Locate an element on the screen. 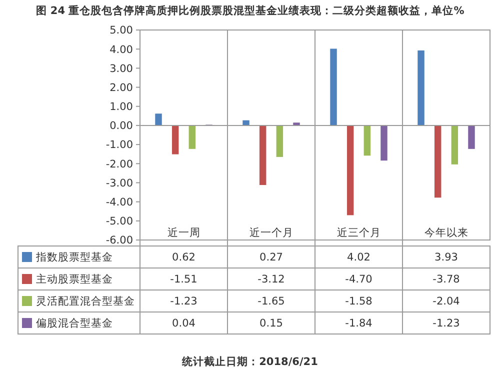 The width and height of the screenshot is (500, 379). data-label: 3.93 is located at coordinates (446, 258).